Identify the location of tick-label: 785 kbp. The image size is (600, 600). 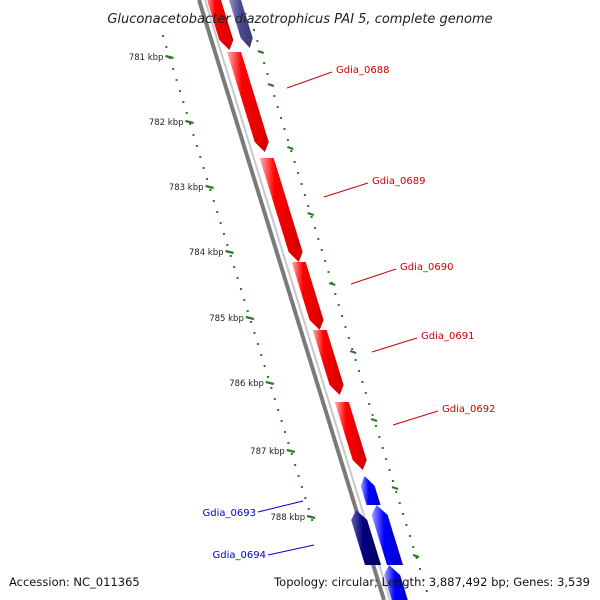
(226, 319).